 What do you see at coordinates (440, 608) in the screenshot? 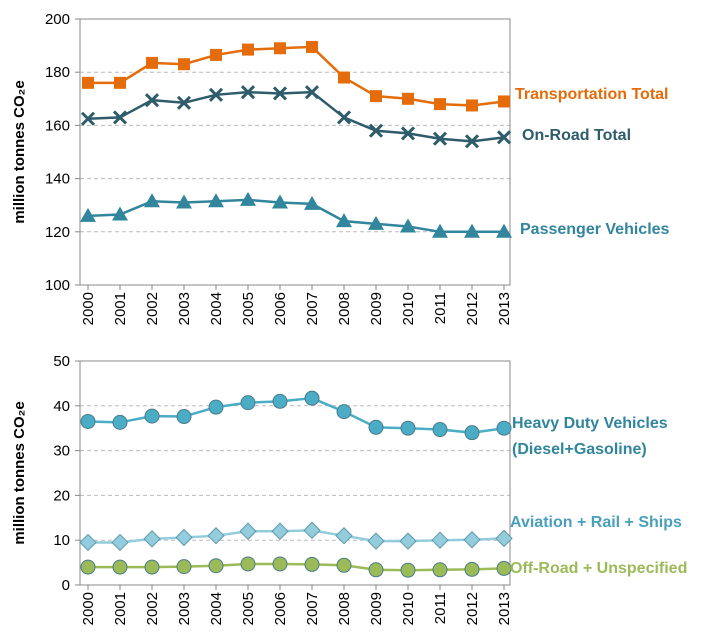
I see `x-tick-label: 2011` at bounding box center [440, 608].